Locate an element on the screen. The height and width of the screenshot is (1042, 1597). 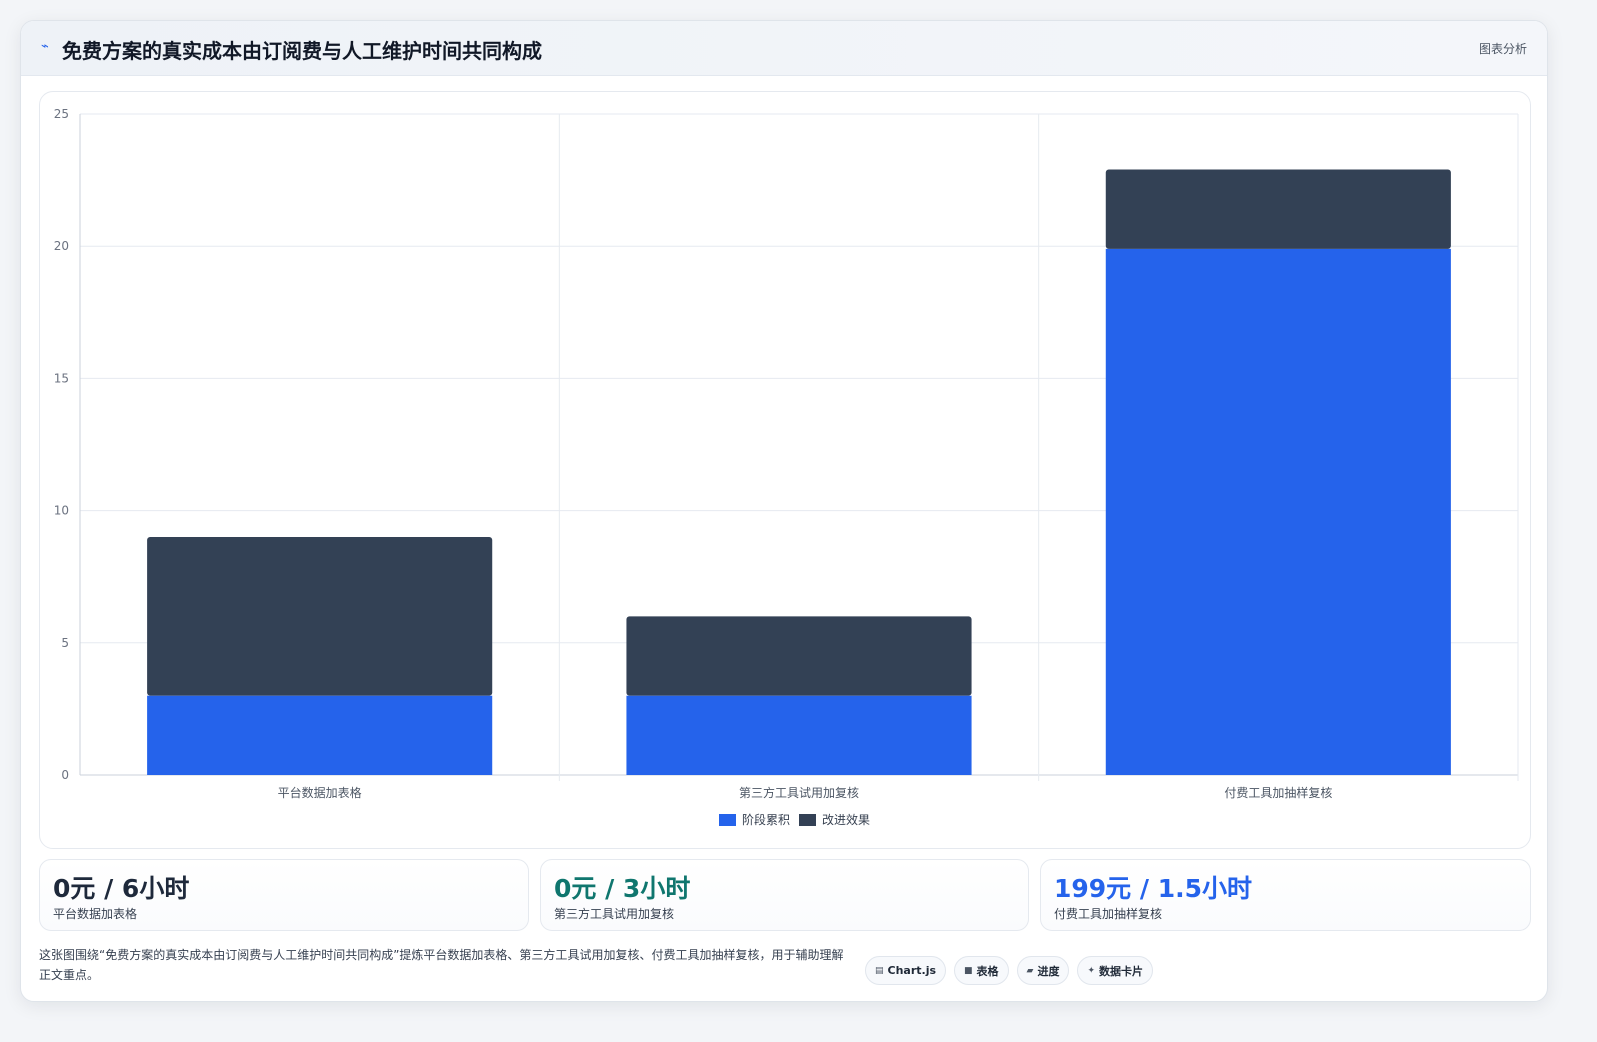
y-tick-label: 0 is located at coordinates (65, 775).